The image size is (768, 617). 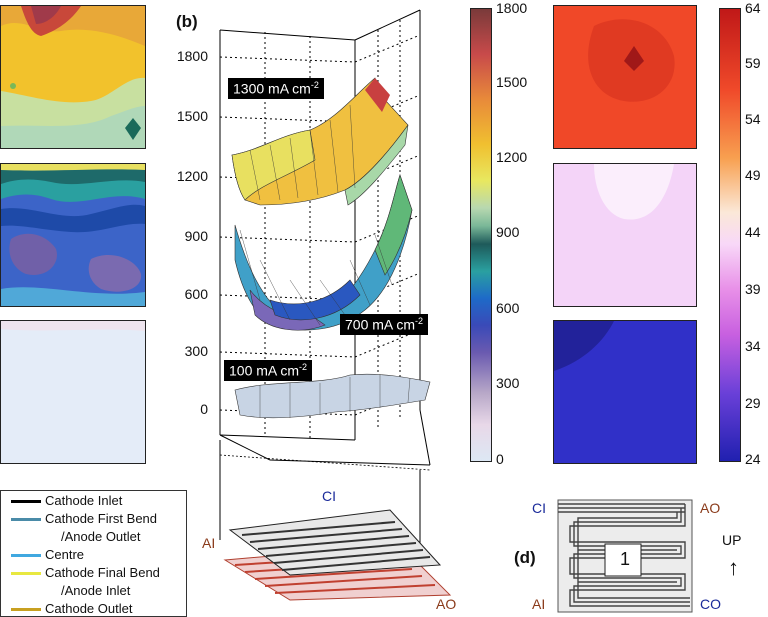 I want to click on z-tick-1200: 1200, so click(x=192, y=176).